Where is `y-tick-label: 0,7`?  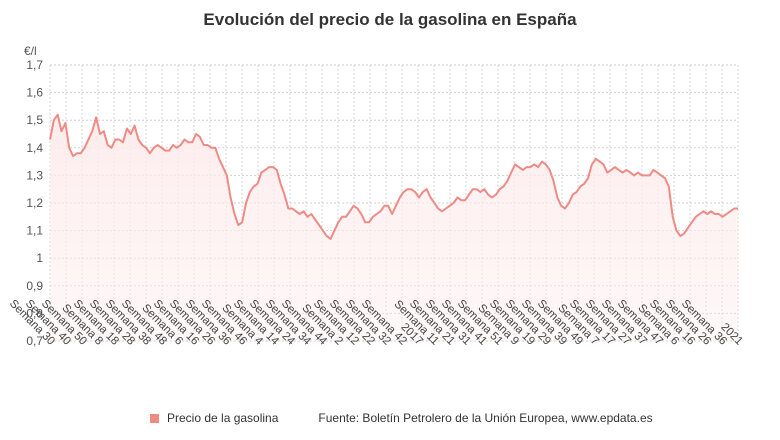 y-tick-label: 0,7 is located at coordinates (34, 341).